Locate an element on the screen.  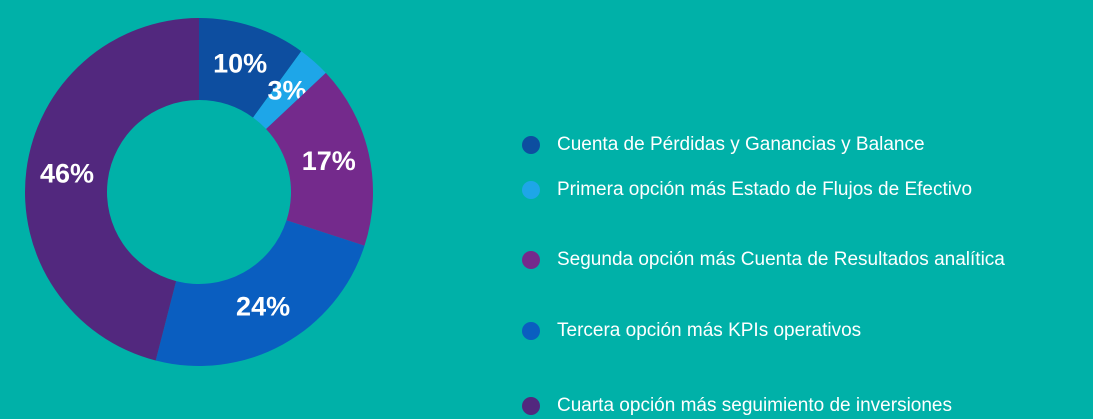
data-label: 10% is located at coordinates (240, 64).